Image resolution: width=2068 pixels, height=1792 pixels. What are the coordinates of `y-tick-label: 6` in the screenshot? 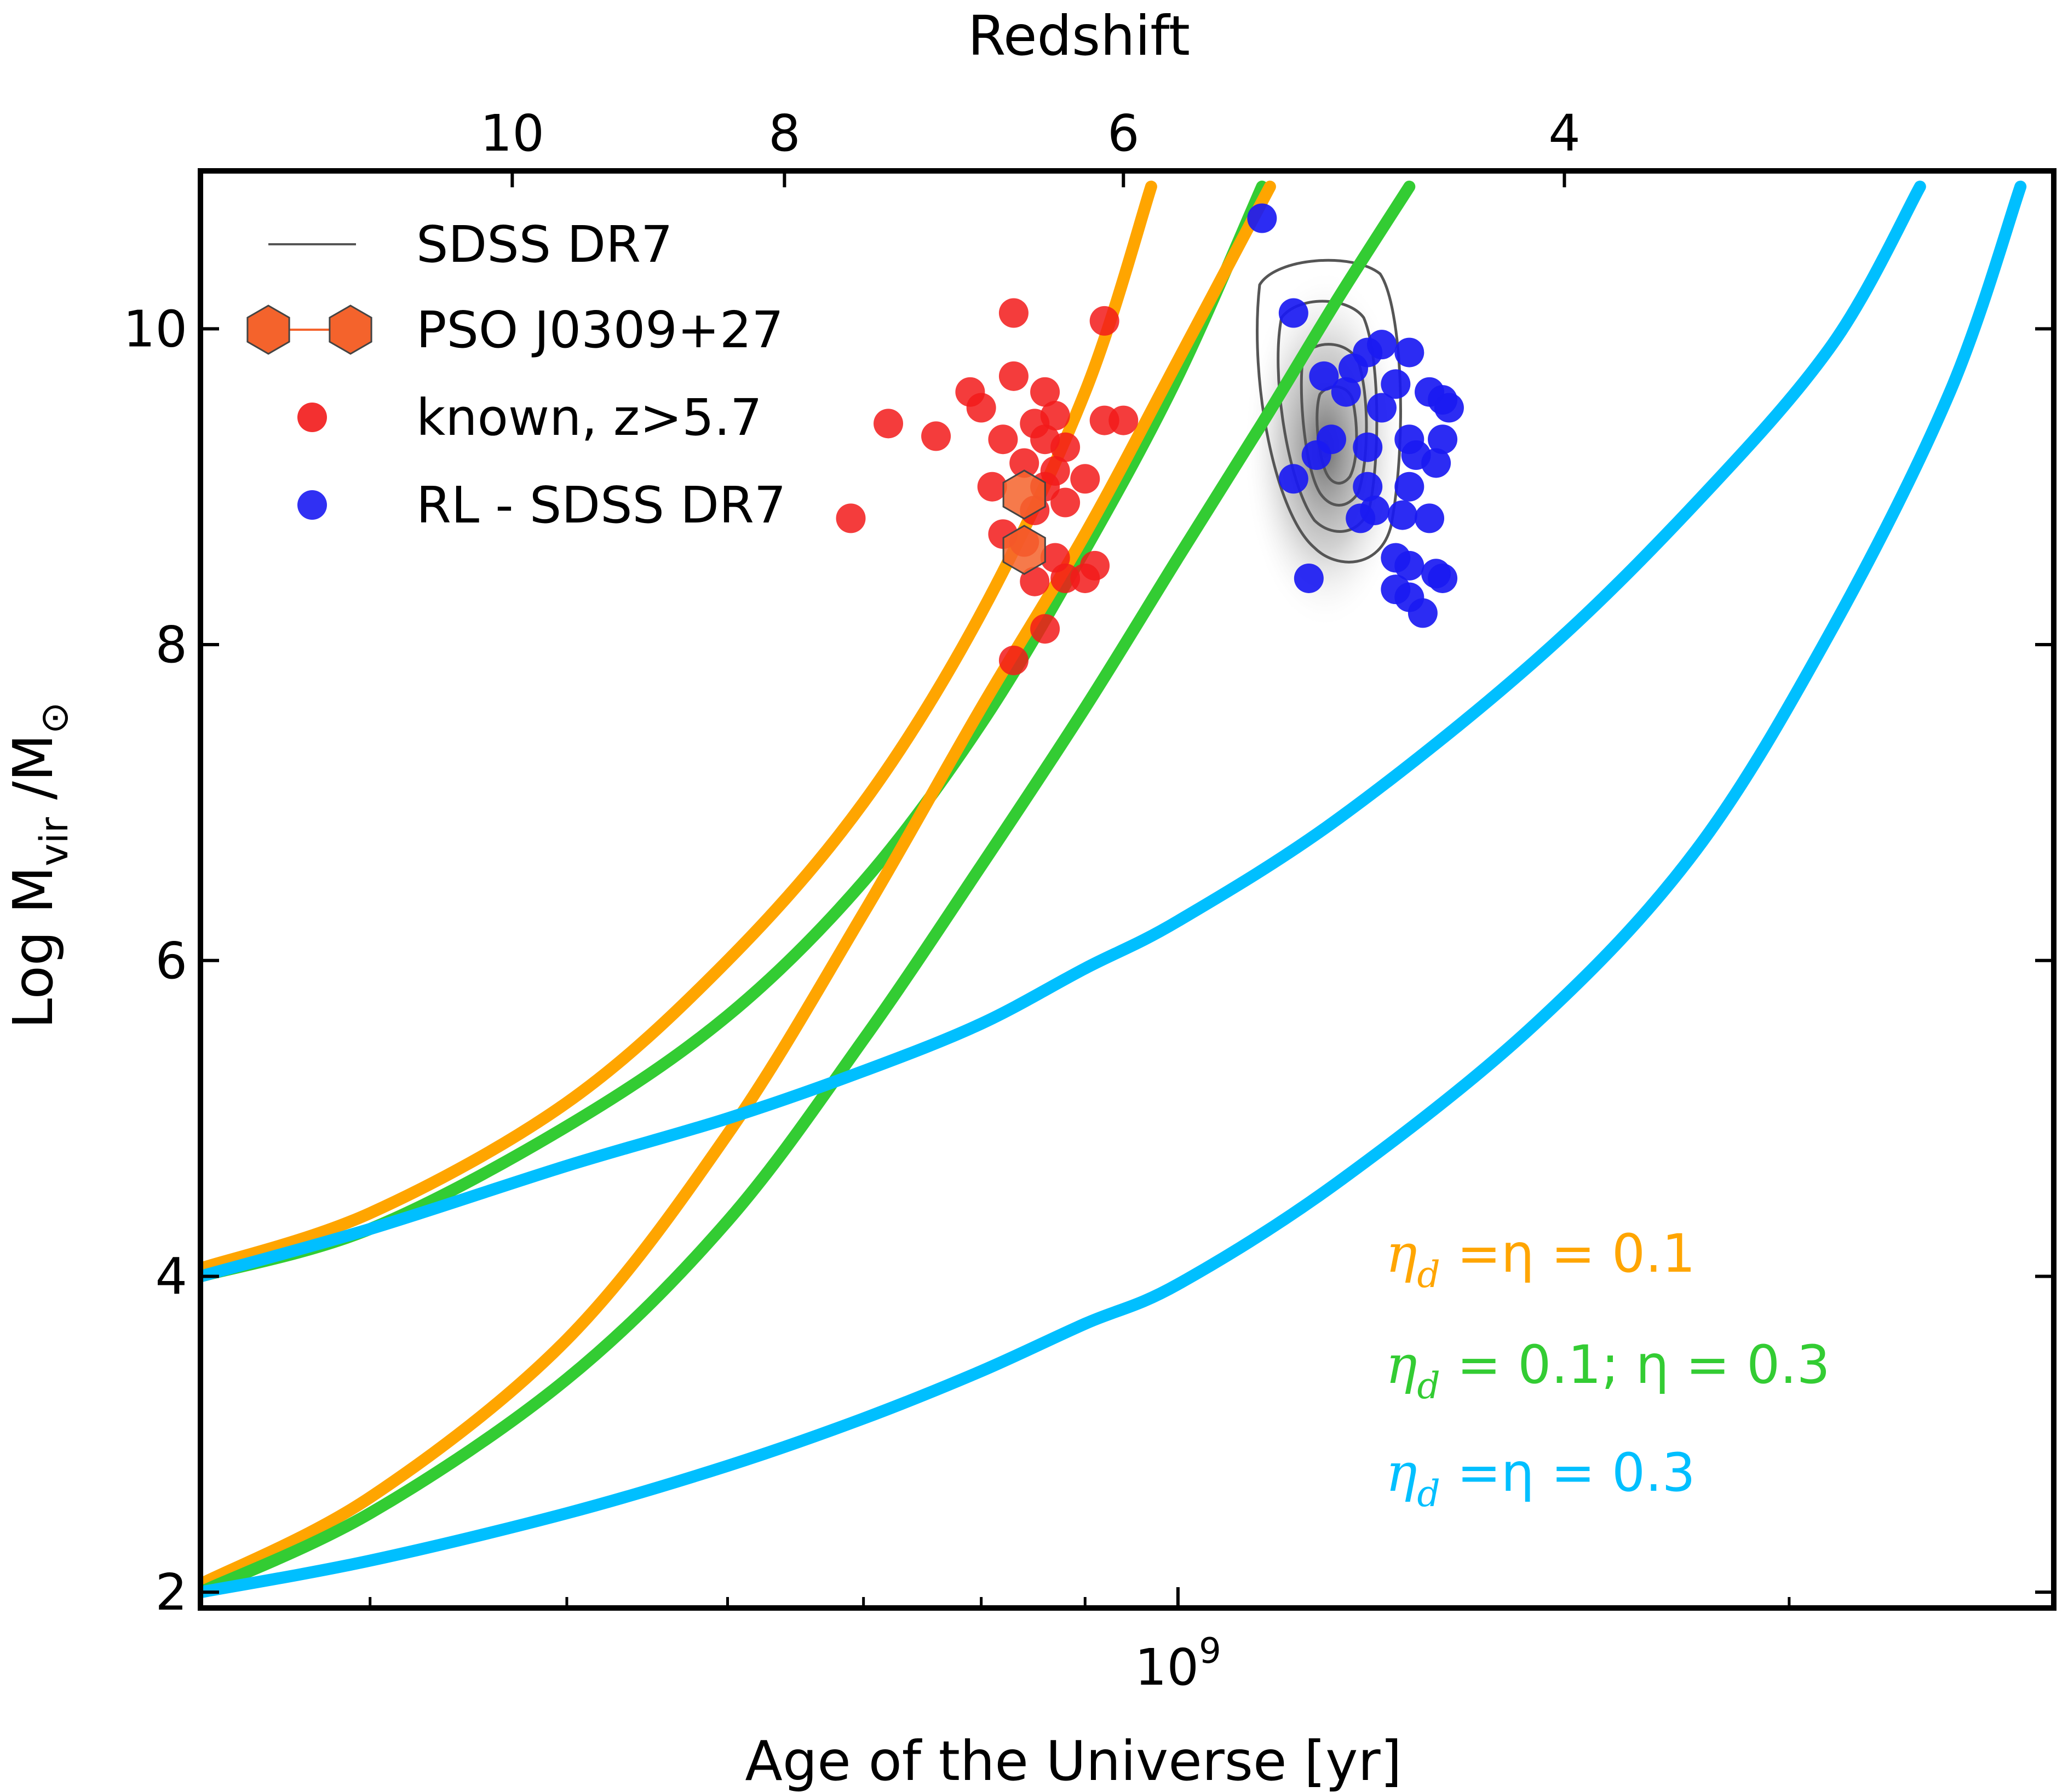 It's located at (171, 961).